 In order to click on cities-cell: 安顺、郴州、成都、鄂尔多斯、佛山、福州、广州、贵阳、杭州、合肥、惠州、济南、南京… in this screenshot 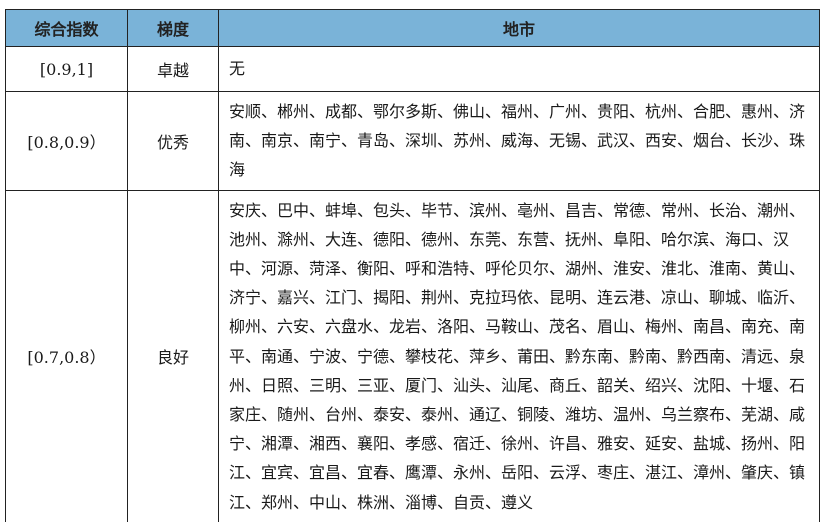, I will do `click(519, 141)`.